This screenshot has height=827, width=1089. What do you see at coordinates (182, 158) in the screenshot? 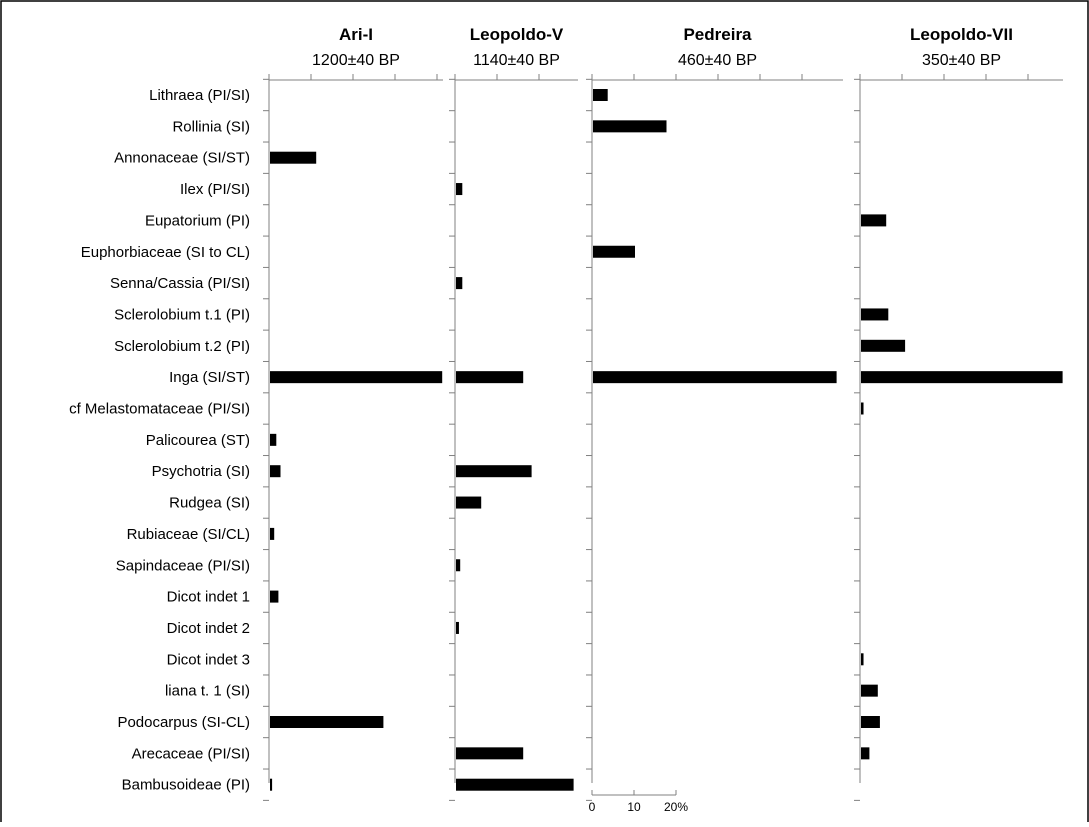
I see `taxon-label: Annonaceae (SI/ST)` at bounding box center [182, 158].